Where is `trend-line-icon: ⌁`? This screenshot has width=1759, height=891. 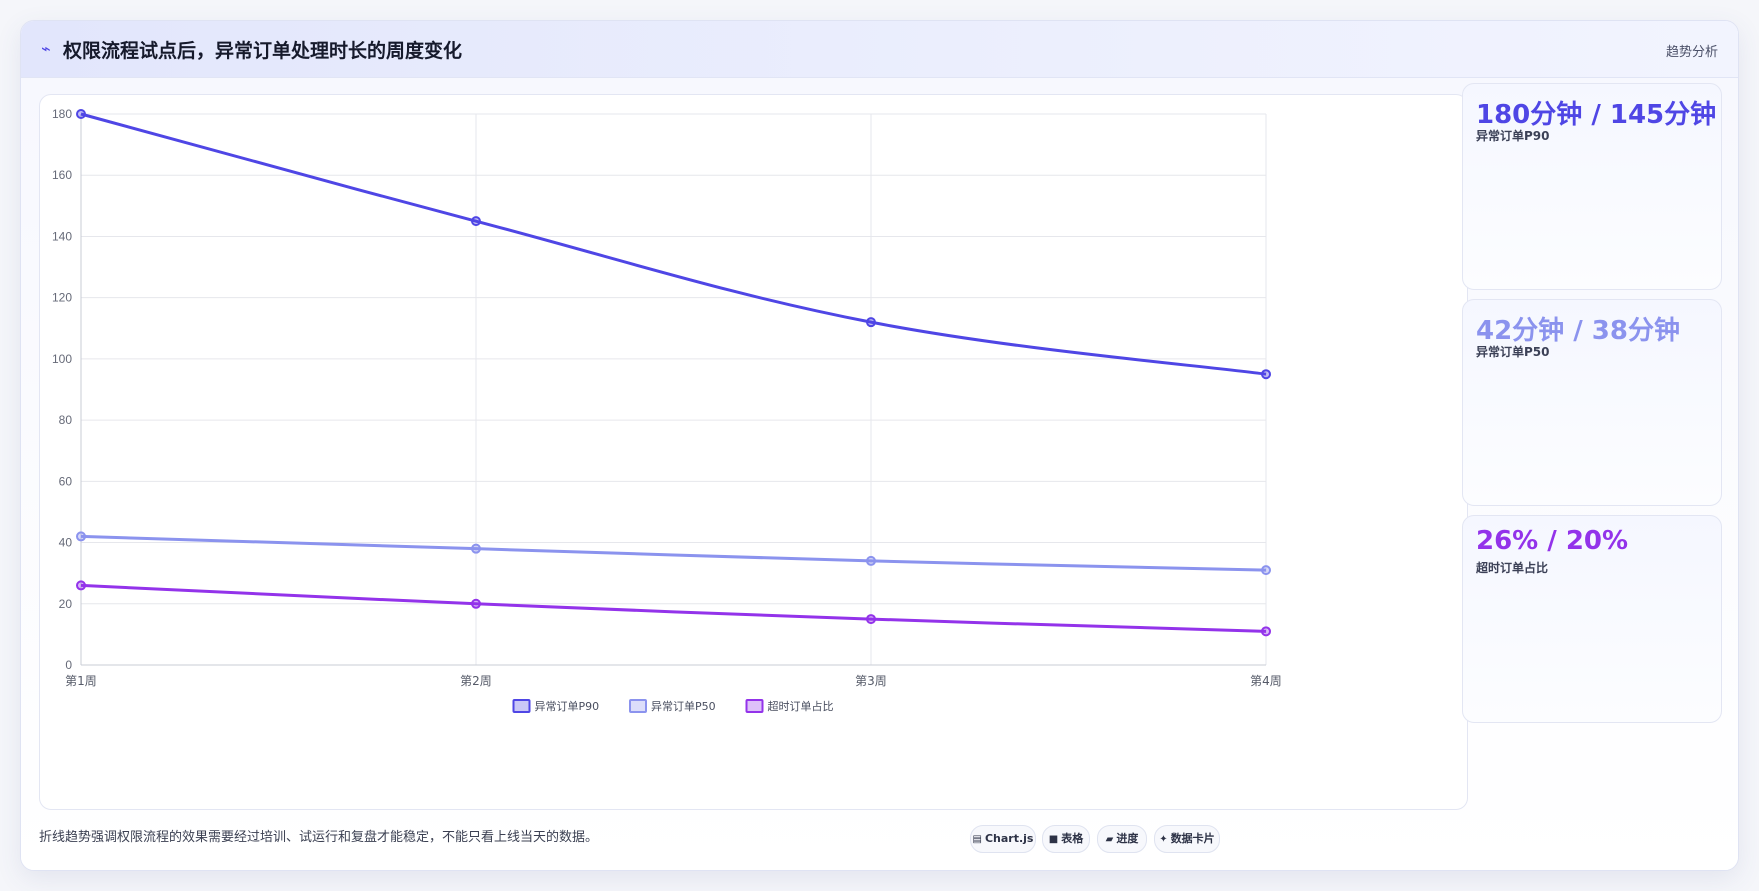
trend-line-icon: ⌁ is located at coordinates (46, 48).